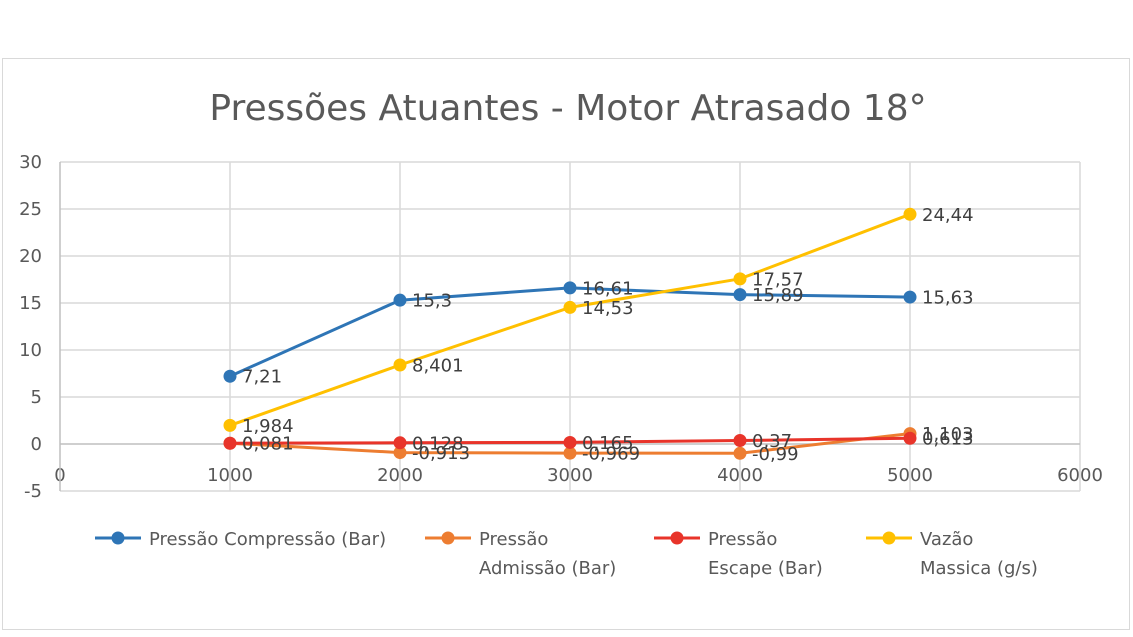  What do you see at coordinates (262, 377) in the screenshot?
I see `data-label: 7,21` at bounding box center [262, 377].